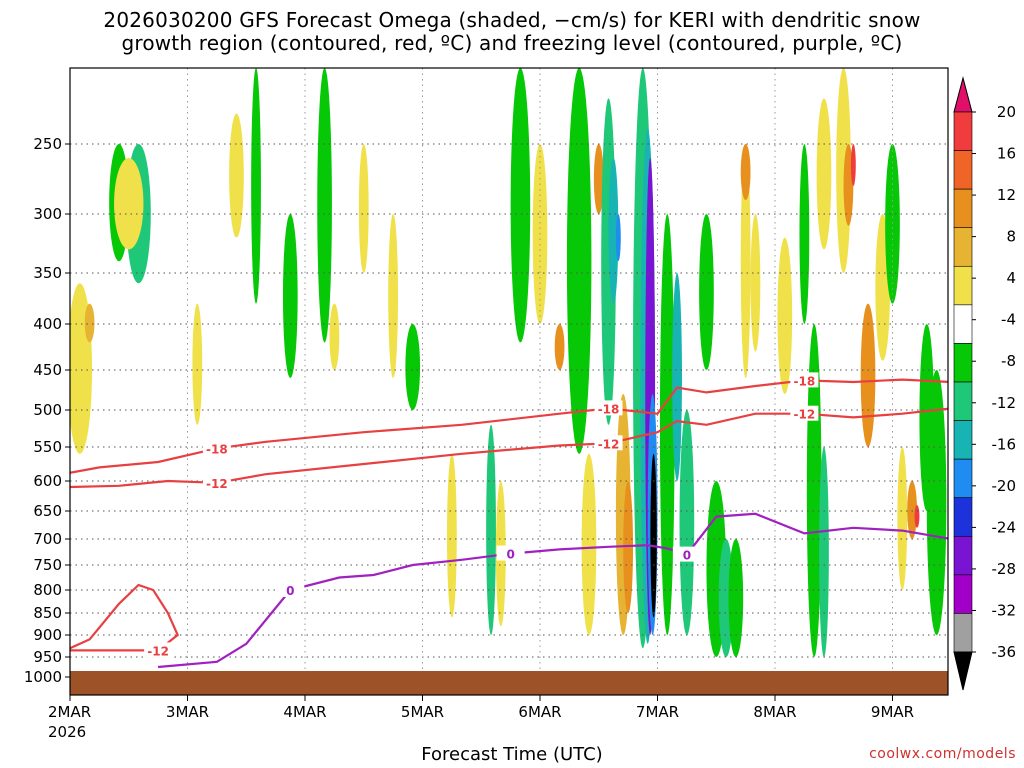  Describe the element at coordinates (422, 712) in the screenshot. I see `x-tick-label: 5MAR` at that location.